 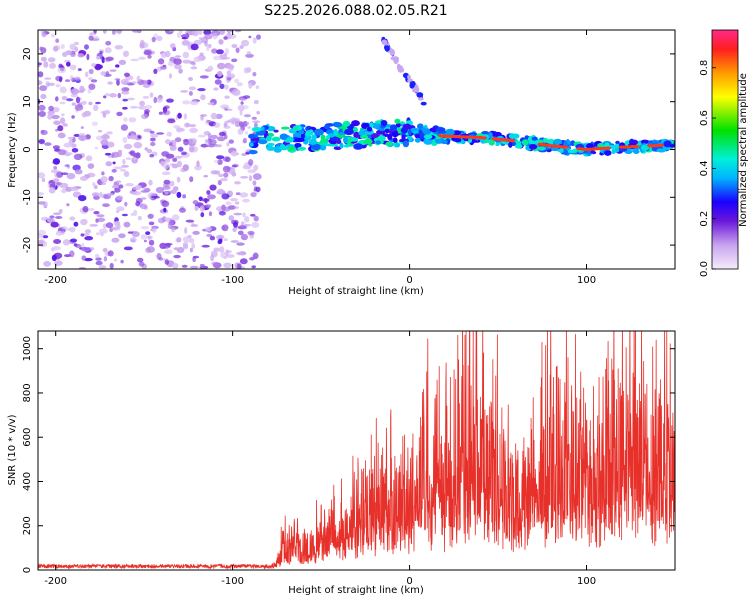 What do you see at coordinates (725, 149) in the screenshot?
I see `colorbar-gradient` at bounding box center [725, 149].